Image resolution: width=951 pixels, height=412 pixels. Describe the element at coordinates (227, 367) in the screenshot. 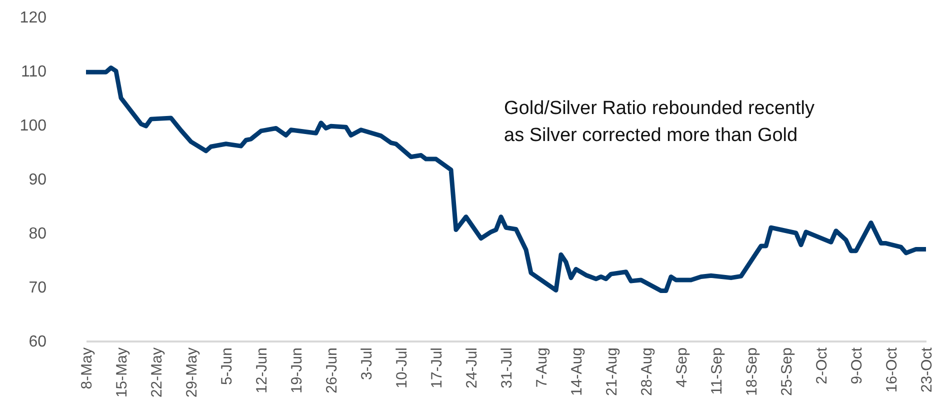

I see `x-tick-label: 5-Jun` at that location.